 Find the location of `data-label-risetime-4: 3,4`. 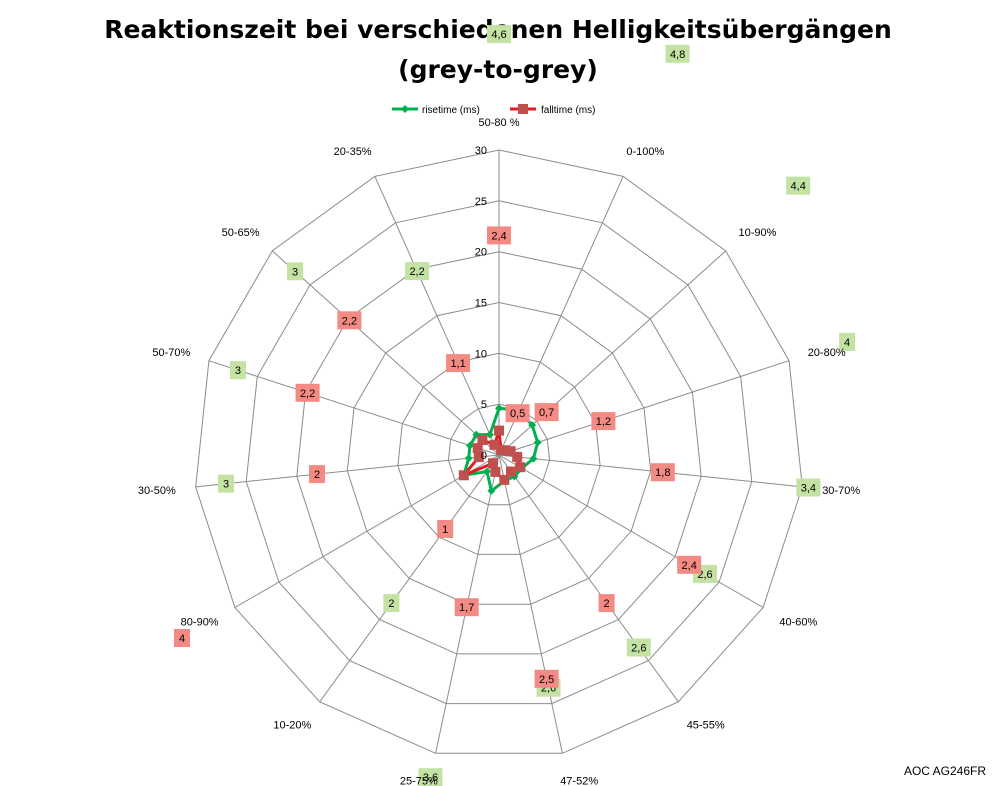

data-label-risetime-4: 3,4 is located at coordinates (808, 489).